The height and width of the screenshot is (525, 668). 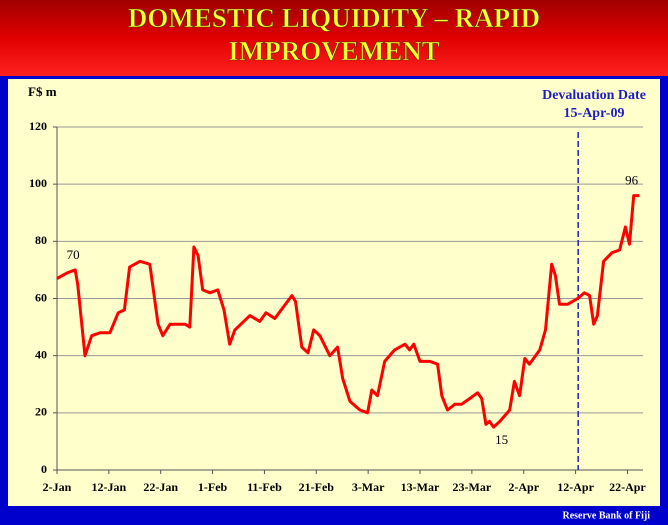 I want to click on y-tick-label: 120, so click(x=38, y=126).